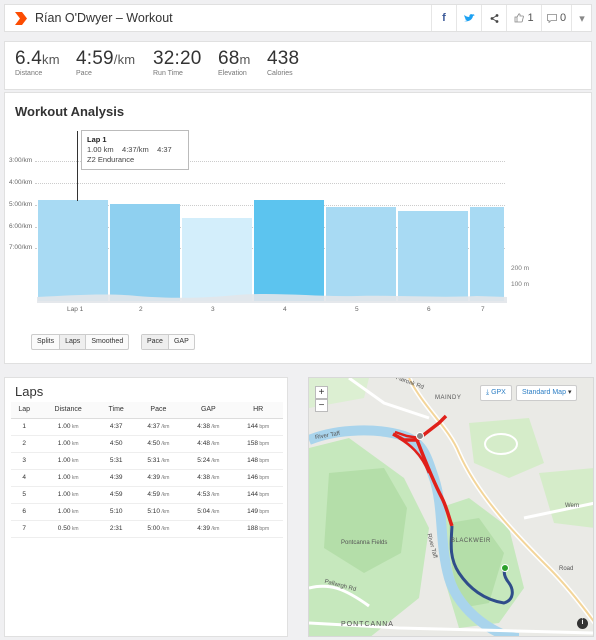 The height and width of the screenshot is (640, 596). Describe the element at coordinates (147, 427) in the screenshot. I see `table-row: 1 1.00 km 4:37 4:37 /km 4:38 /km 144 bpm` at that location.